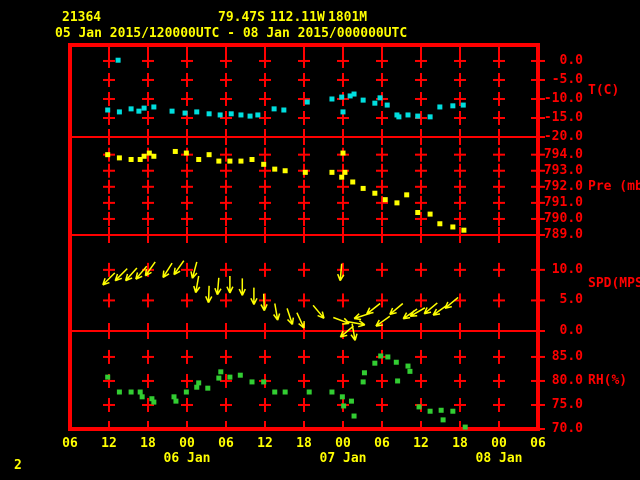  Describe the element at coordinates (567, 269) in the screenshot. I see `wind_speed-tick-label: 10.0` at that location.